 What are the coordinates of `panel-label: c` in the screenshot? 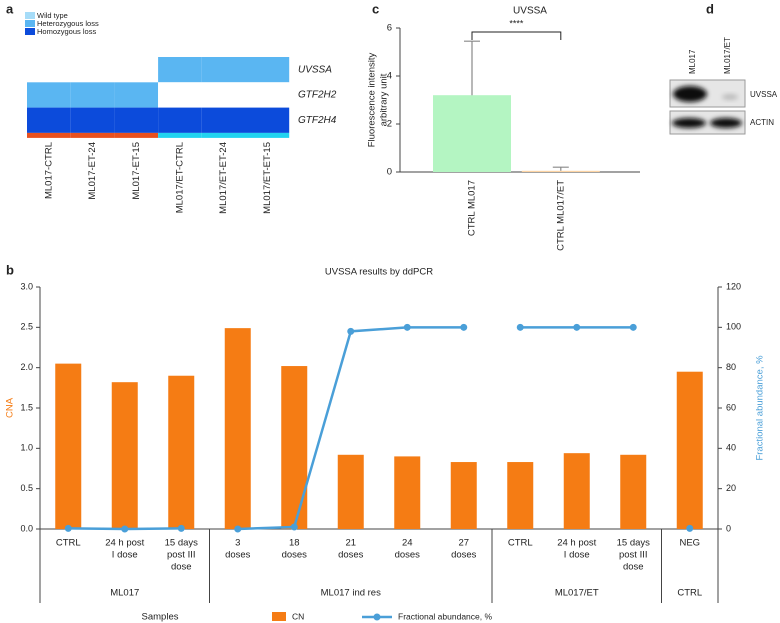 It's located at (375, 8).